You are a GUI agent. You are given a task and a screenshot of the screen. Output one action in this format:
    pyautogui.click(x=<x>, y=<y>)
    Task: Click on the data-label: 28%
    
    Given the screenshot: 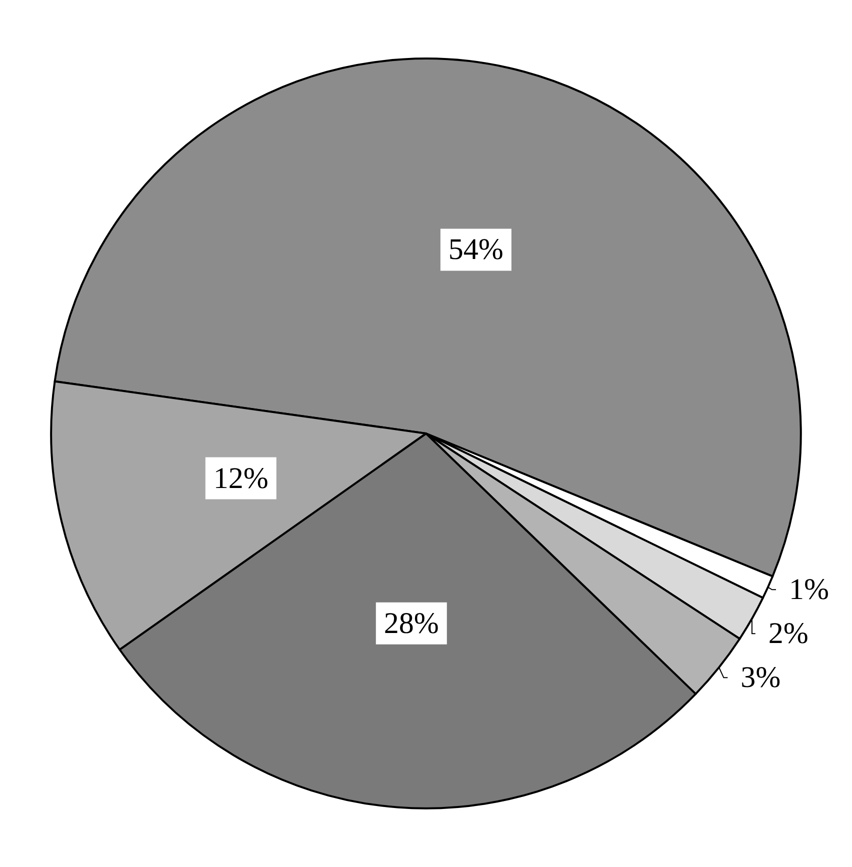 What is the action you would take?
    pyautogui.click(x=411, y=623)
    